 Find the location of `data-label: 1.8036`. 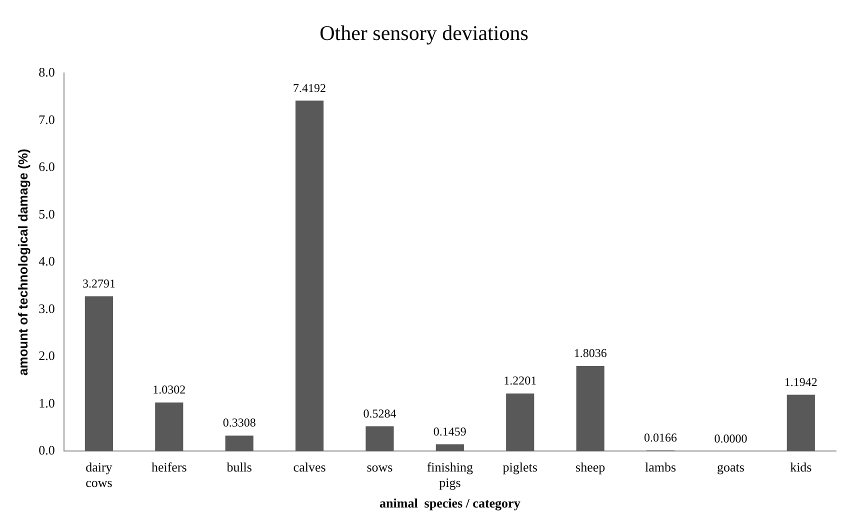

data-label: 1.8036 is located at coordinates (590, 353).